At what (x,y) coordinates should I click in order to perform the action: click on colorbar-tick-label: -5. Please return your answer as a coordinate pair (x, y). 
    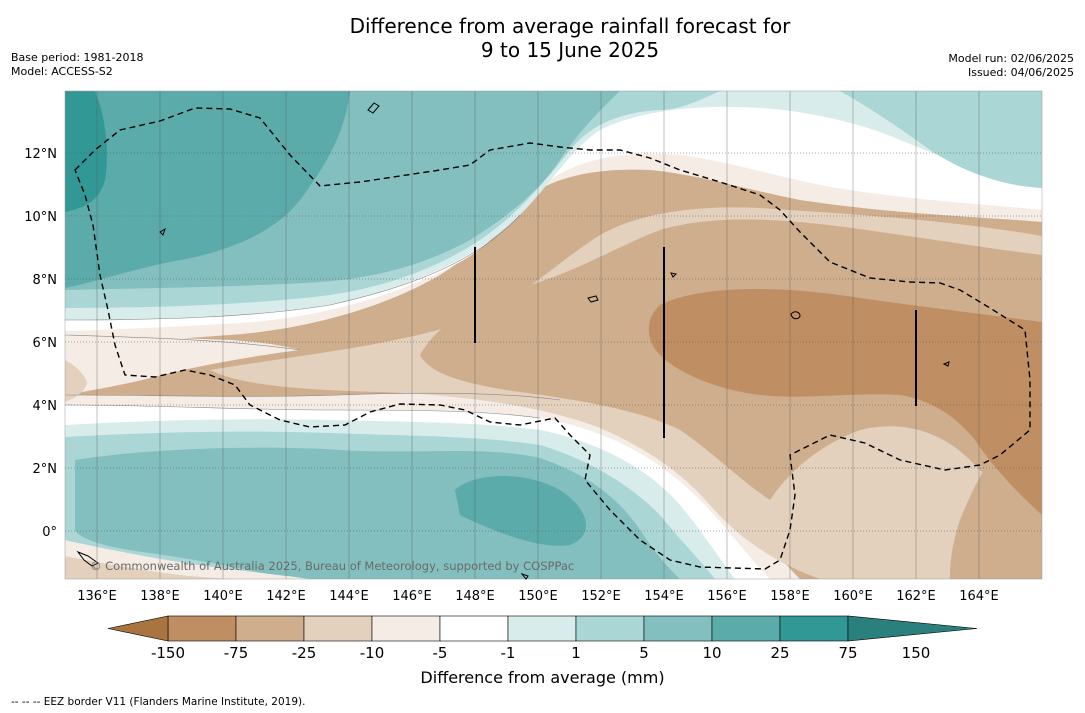
    Looking at the image, I should click on (440, 653).